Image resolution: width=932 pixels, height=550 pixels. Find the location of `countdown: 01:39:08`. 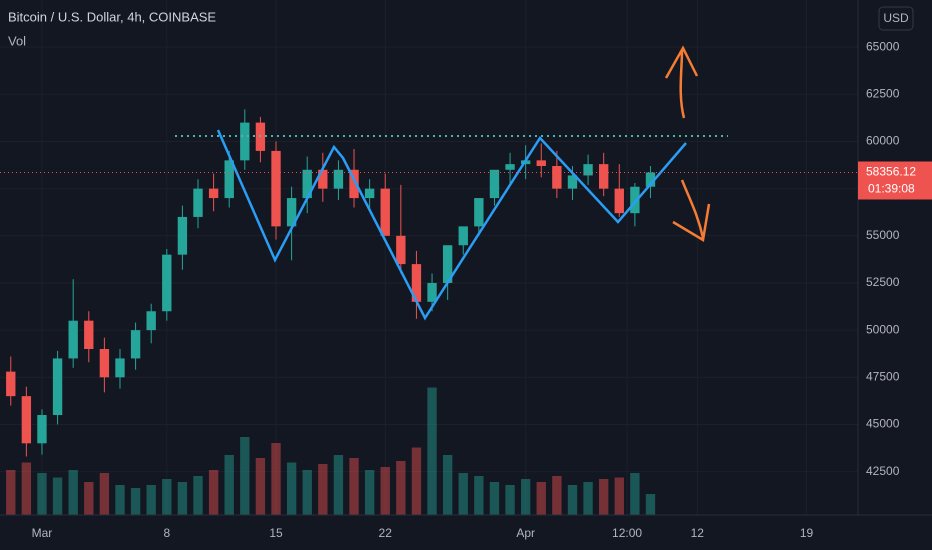

countdown: 01:39:08 is located at coordinates (891, 189).